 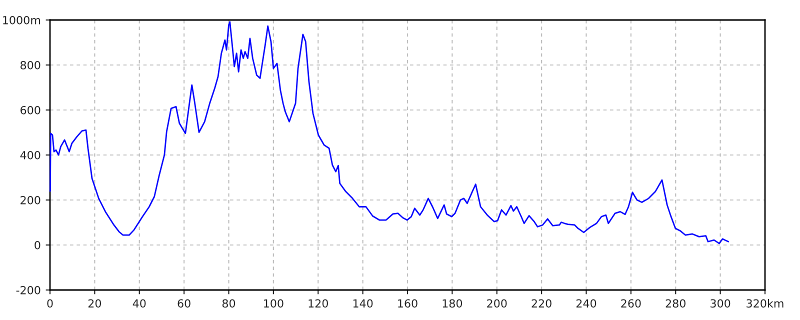 I want to click on x-tick-label: 260, so click(x=631, y=303).